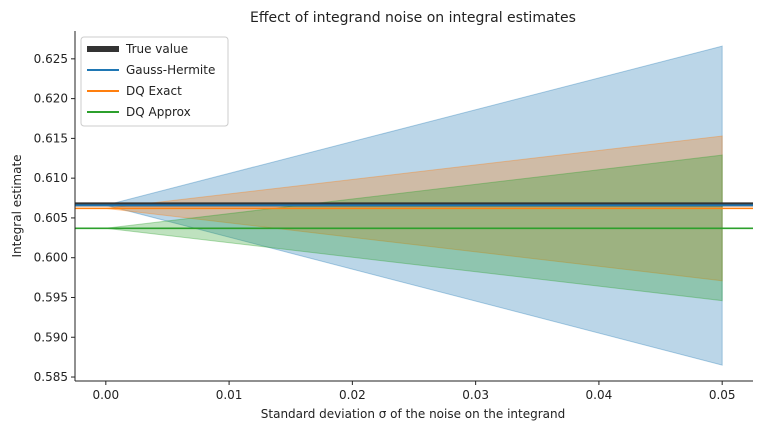  I want to click on legend-label-gauss-hermite: Gauss-Hermite, so click(170, 70).